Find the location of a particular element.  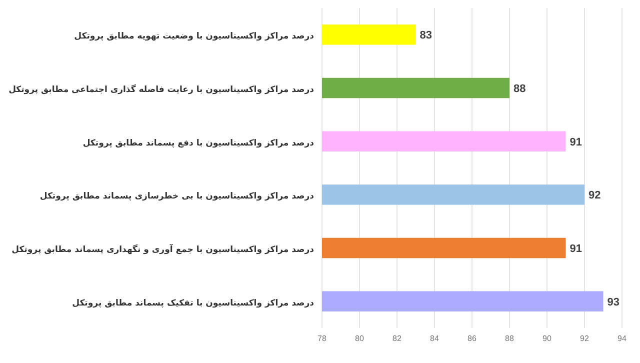

data-label: 93 is located at coordinates (613, 302).